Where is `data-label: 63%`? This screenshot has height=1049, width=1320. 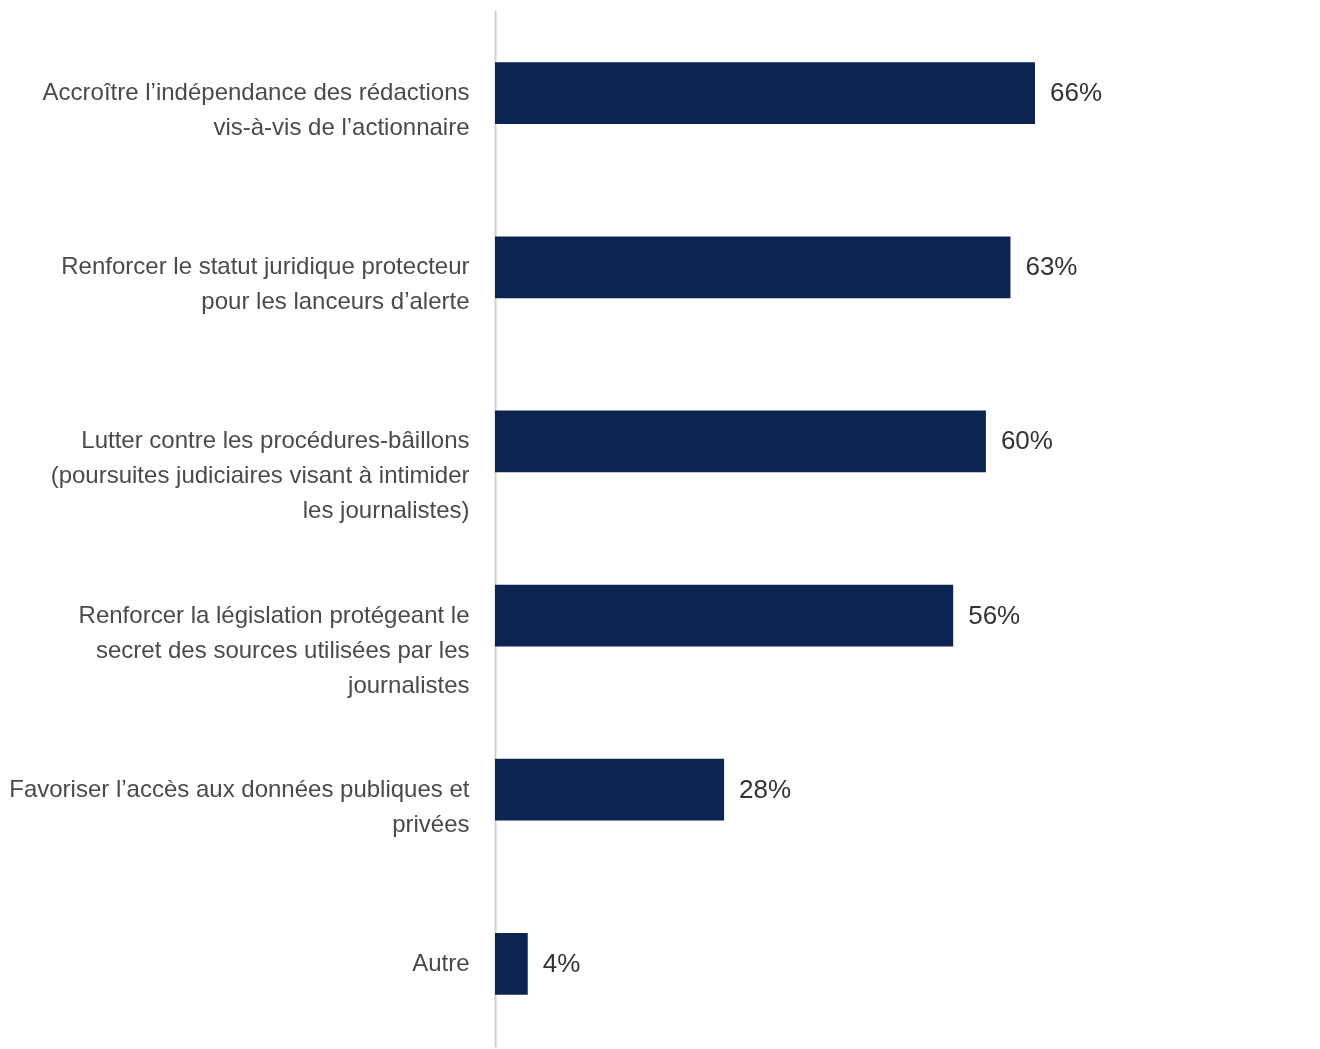
data-label: 63% is located at coordinates (1051, 266).